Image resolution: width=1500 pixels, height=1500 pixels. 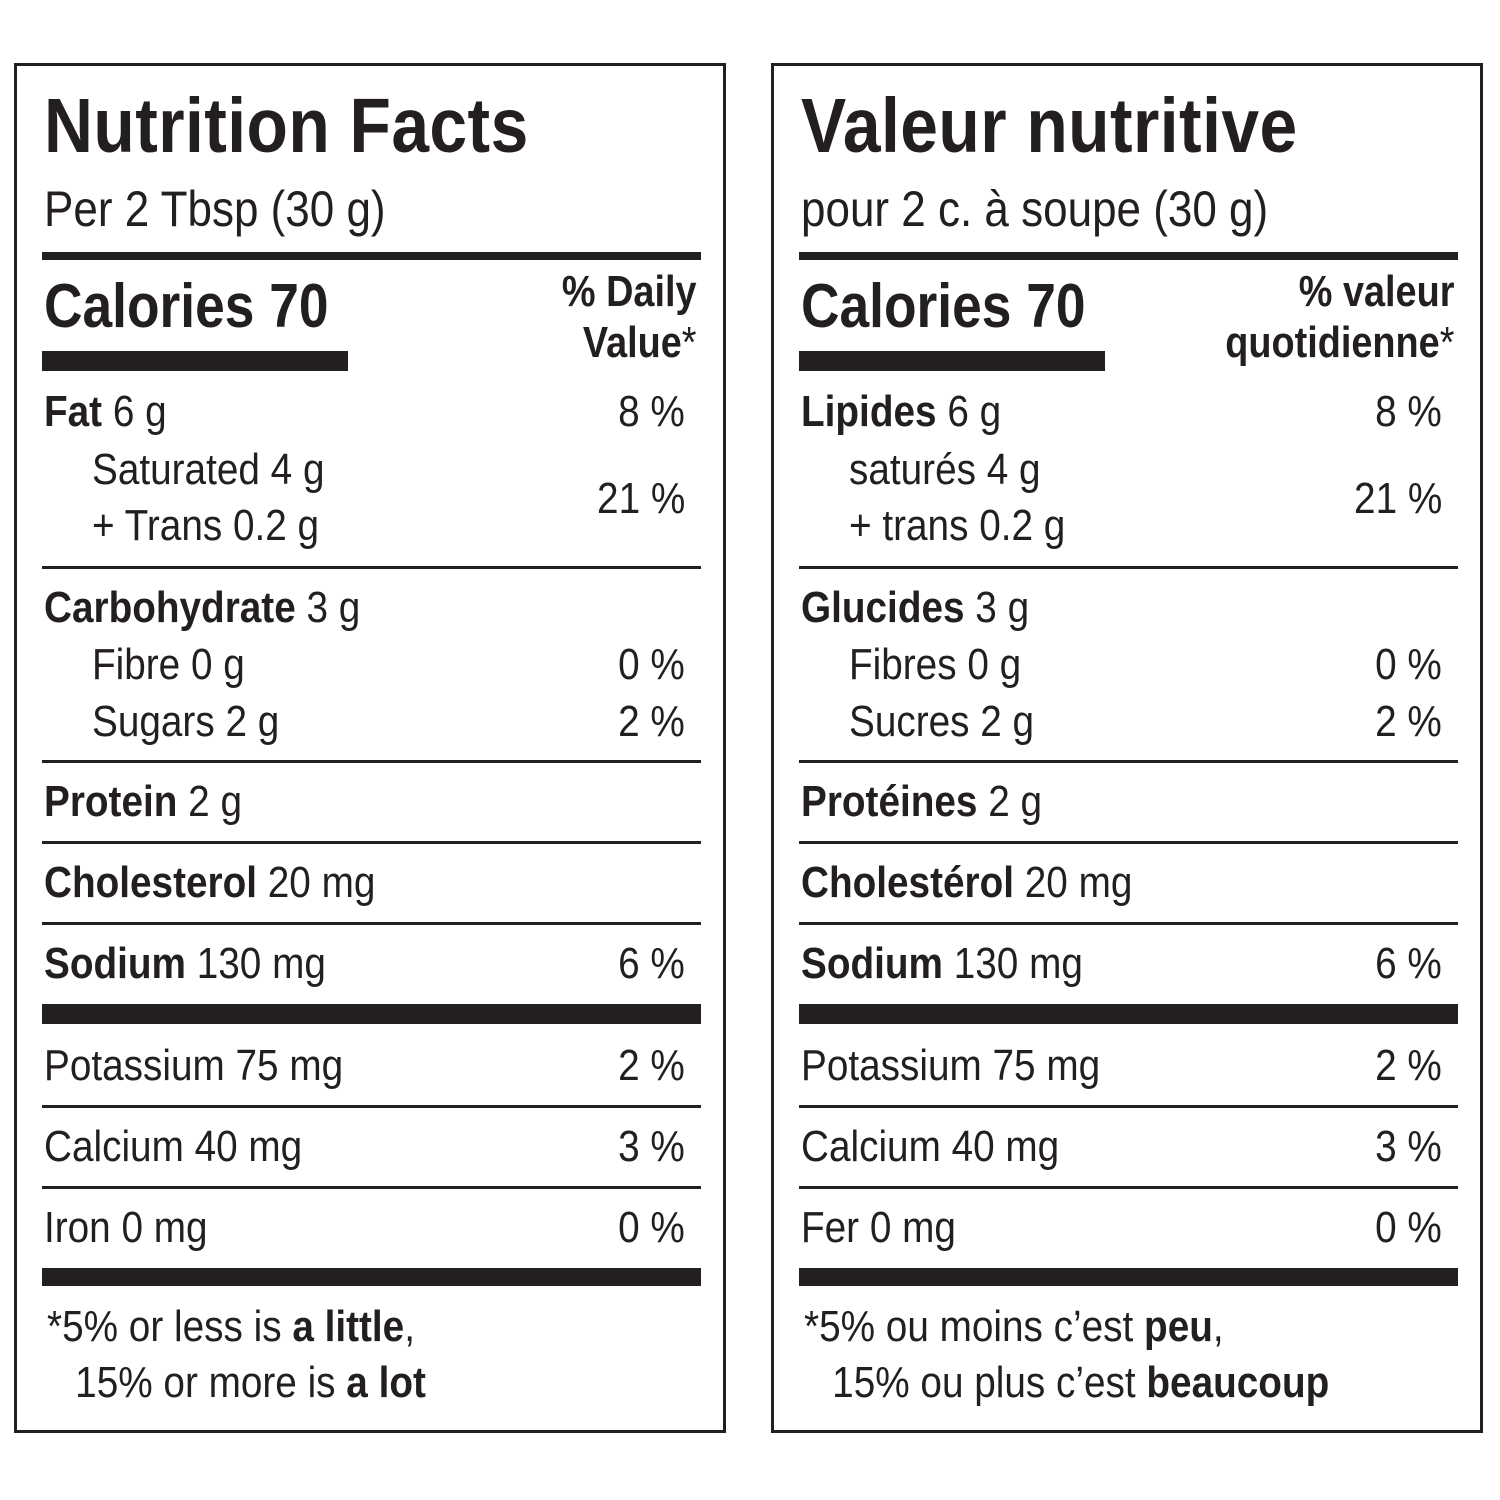 What do you see at coordinates (1121, 608) in the screenshot?
I see `row-carbohydrate: Glucides 3 g` at bounding box center [1121, 608].